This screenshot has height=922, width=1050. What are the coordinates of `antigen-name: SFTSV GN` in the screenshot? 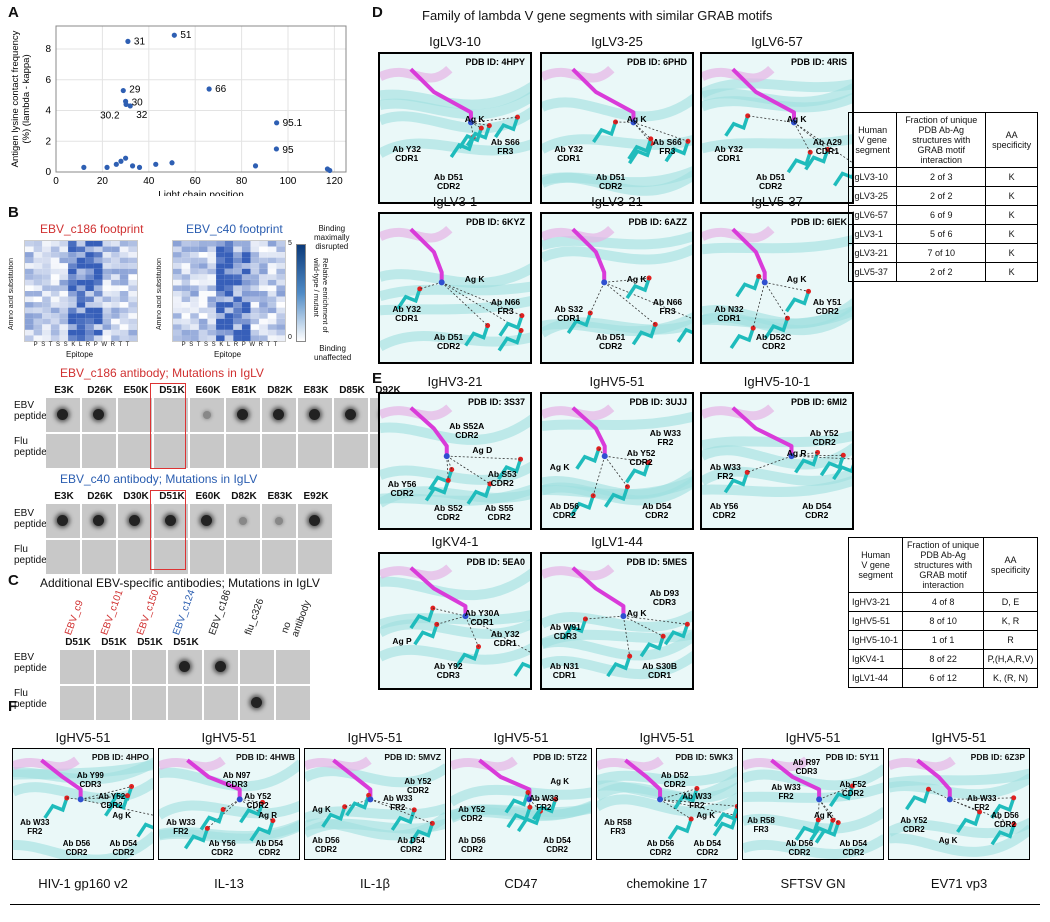 It's located at (813, 883).